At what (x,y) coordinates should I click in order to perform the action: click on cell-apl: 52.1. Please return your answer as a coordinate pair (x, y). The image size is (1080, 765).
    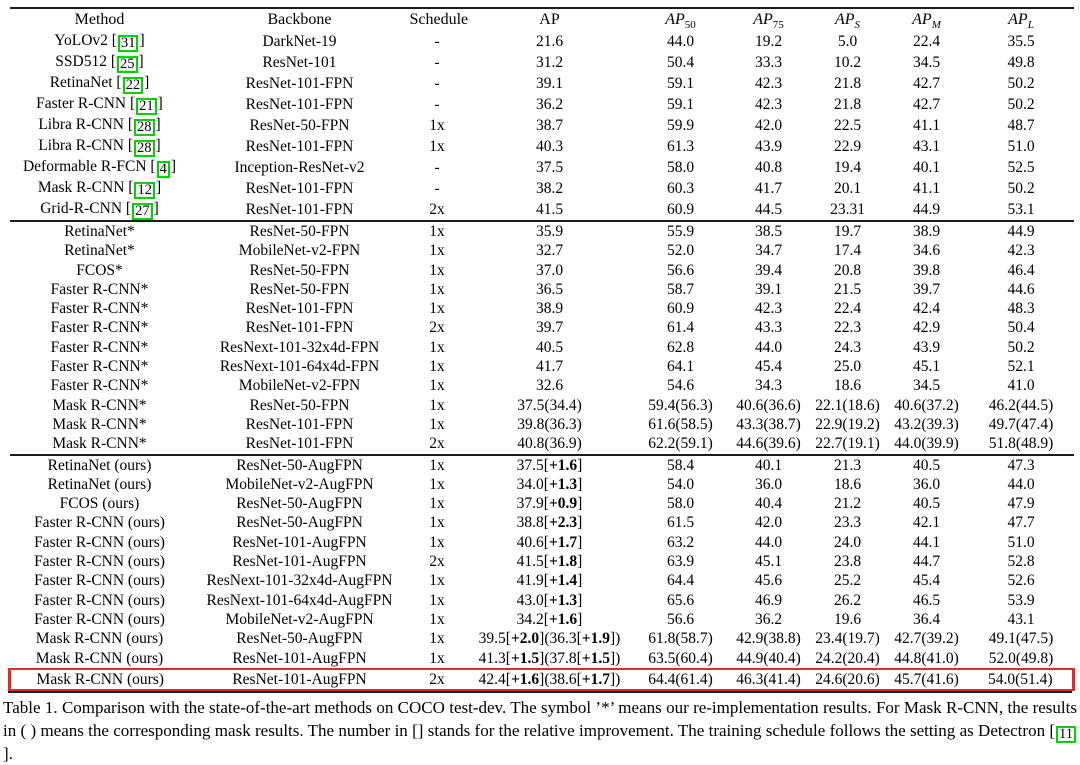
    Looking at the image, I should click on (1021, 367).